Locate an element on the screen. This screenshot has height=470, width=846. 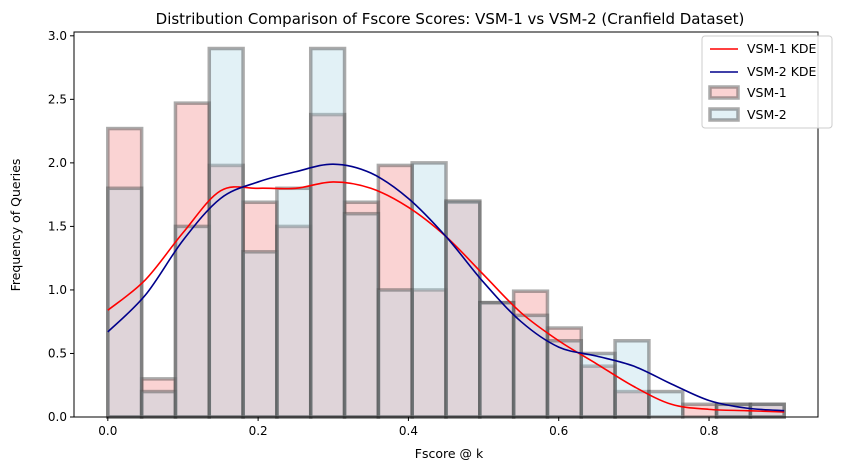
x-axis: 0.0 0.2 0.4 0.6 0.8 is located at coordinates (408, 427).